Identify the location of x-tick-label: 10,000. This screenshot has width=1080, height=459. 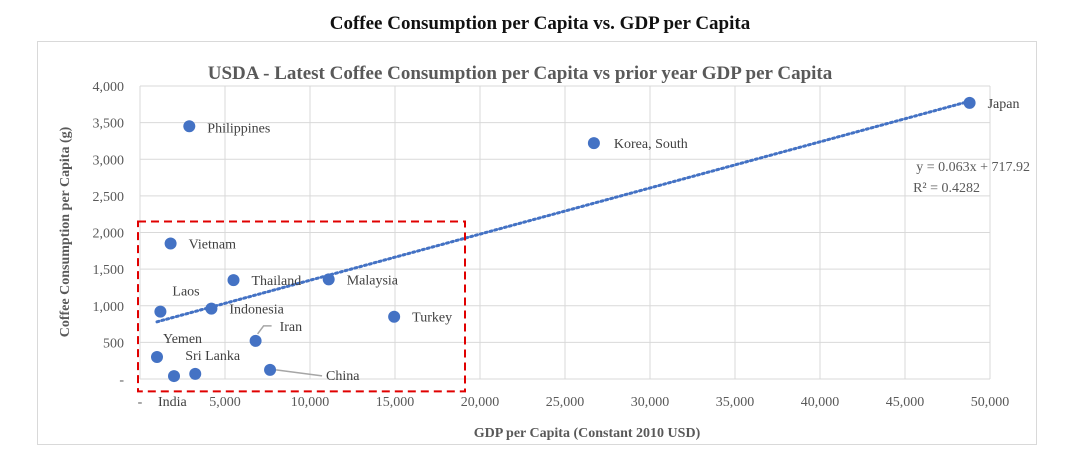
(310, 402).